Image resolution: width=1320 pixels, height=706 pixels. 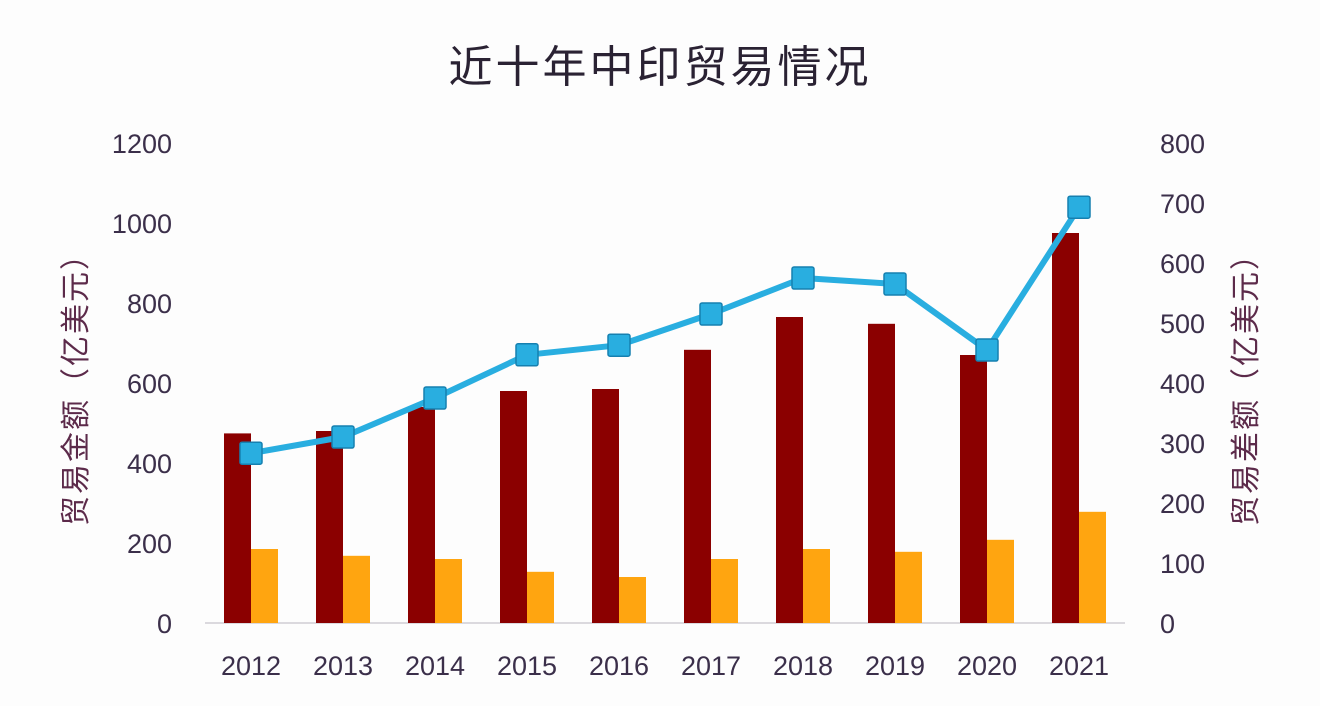 What do you see at coordinates (1167, 624) in the screenshot?
I see `y2-tick-label: 0` at bounding box center [1167, 624].